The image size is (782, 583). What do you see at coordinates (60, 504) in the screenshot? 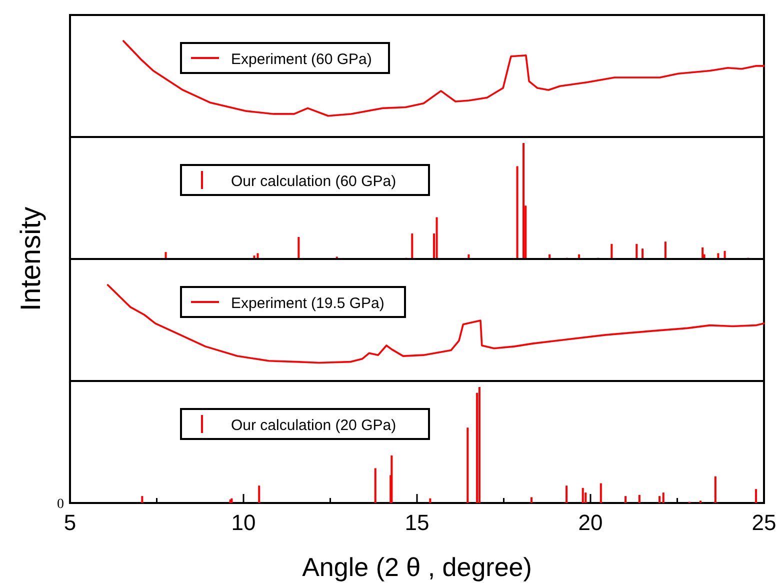
I see `text: 0` at bounding box center [60, 504].